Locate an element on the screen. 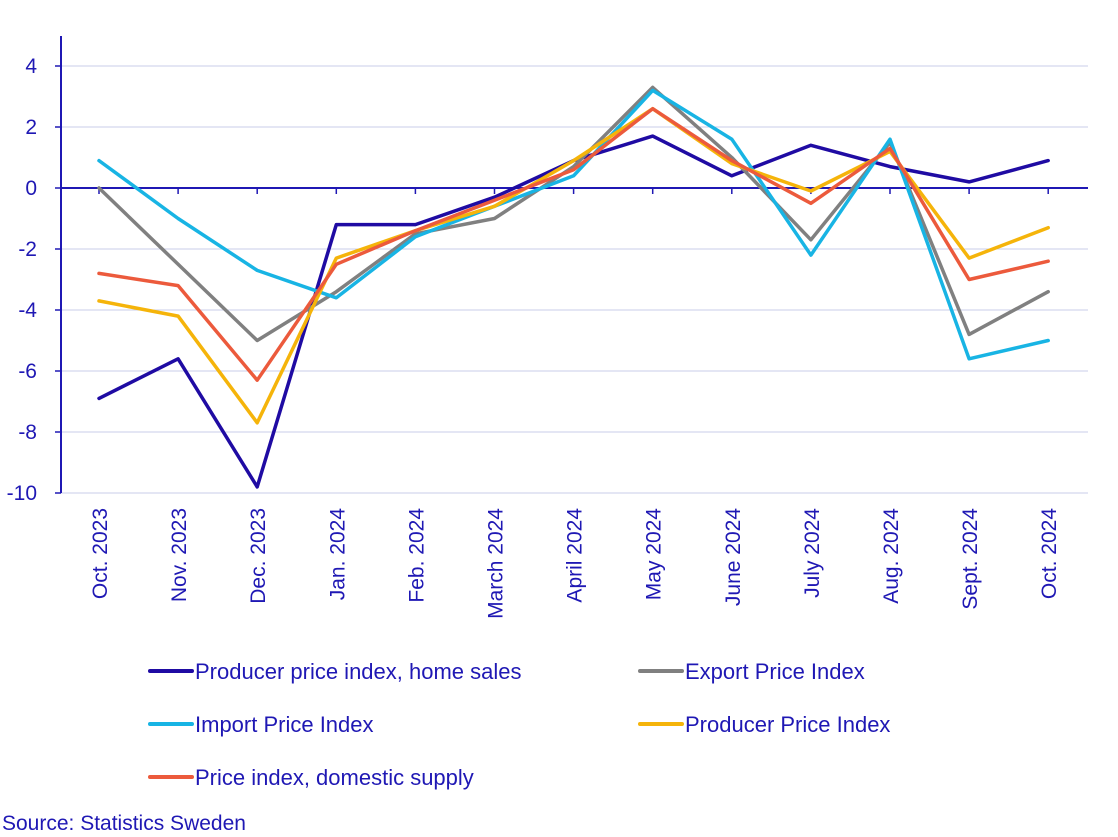  source-note: Source: Statistics Sweden is located at coordinates (124, 823).